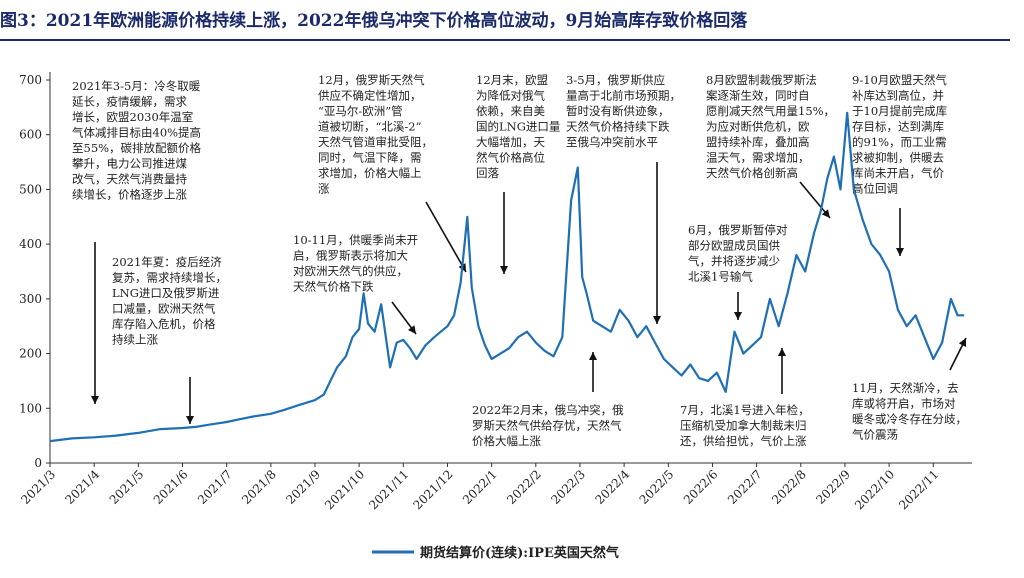 This screenshot has height=578, width=1024. What do you see at coordinates (612, 142) in the screenshot?
I see `annotation-line: 至俄乌冲突前水平` at bounding box center [612, 142].